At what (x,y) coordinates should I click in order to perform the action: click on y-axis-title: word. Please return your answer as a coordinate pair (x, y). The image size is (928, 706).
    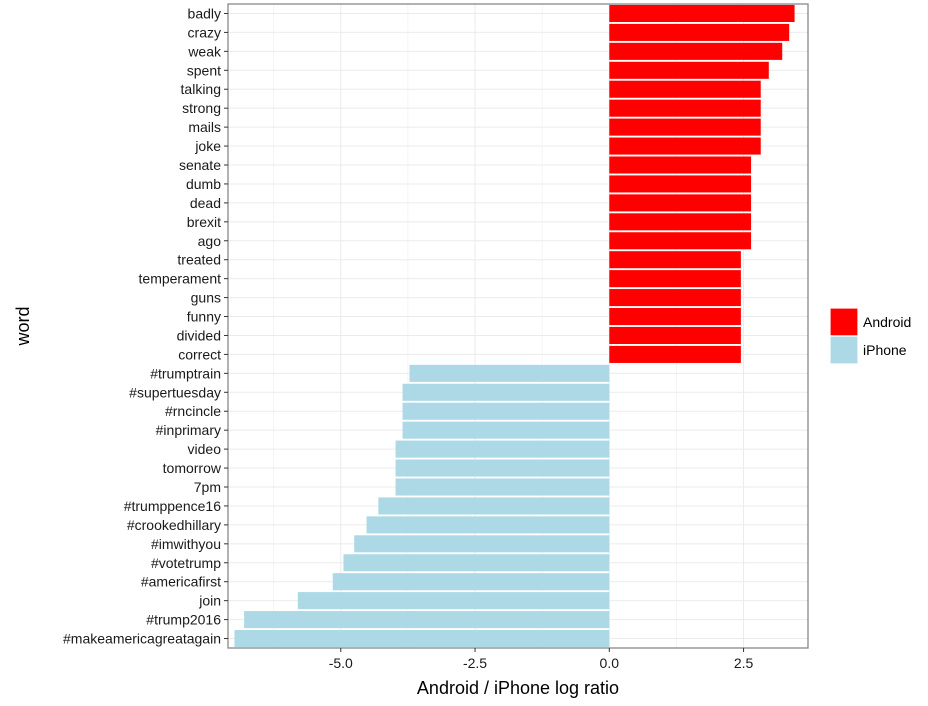
    Looking at the image, I should click on (23, 326).